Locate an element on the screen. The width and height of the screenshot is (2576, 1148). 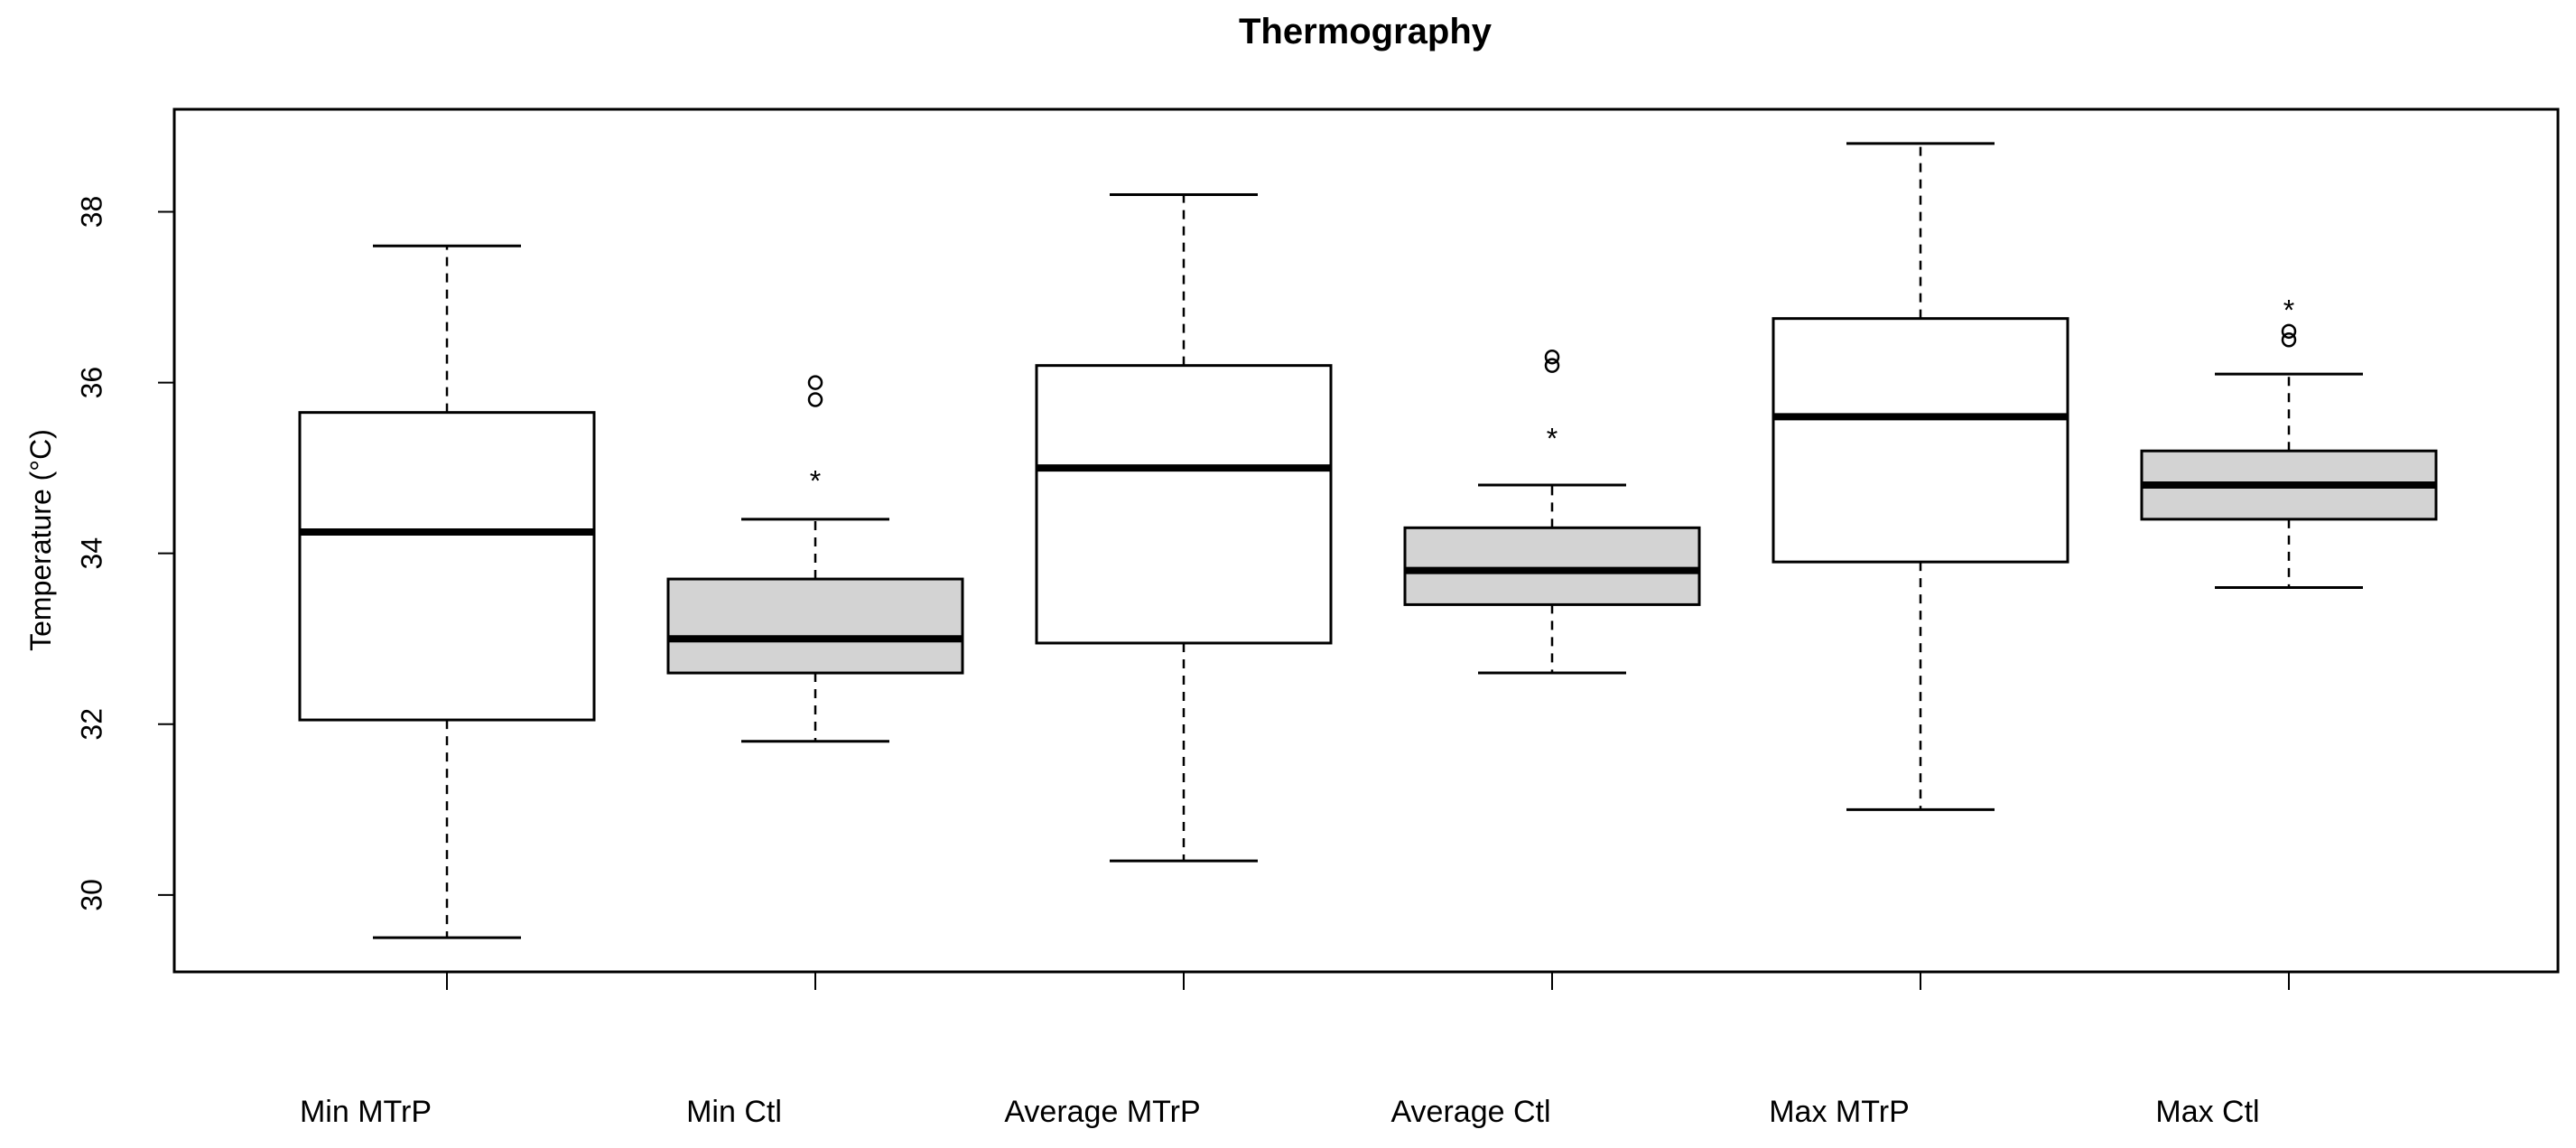
y-tick-label-30: 30 is located at coordinates (91, 895).